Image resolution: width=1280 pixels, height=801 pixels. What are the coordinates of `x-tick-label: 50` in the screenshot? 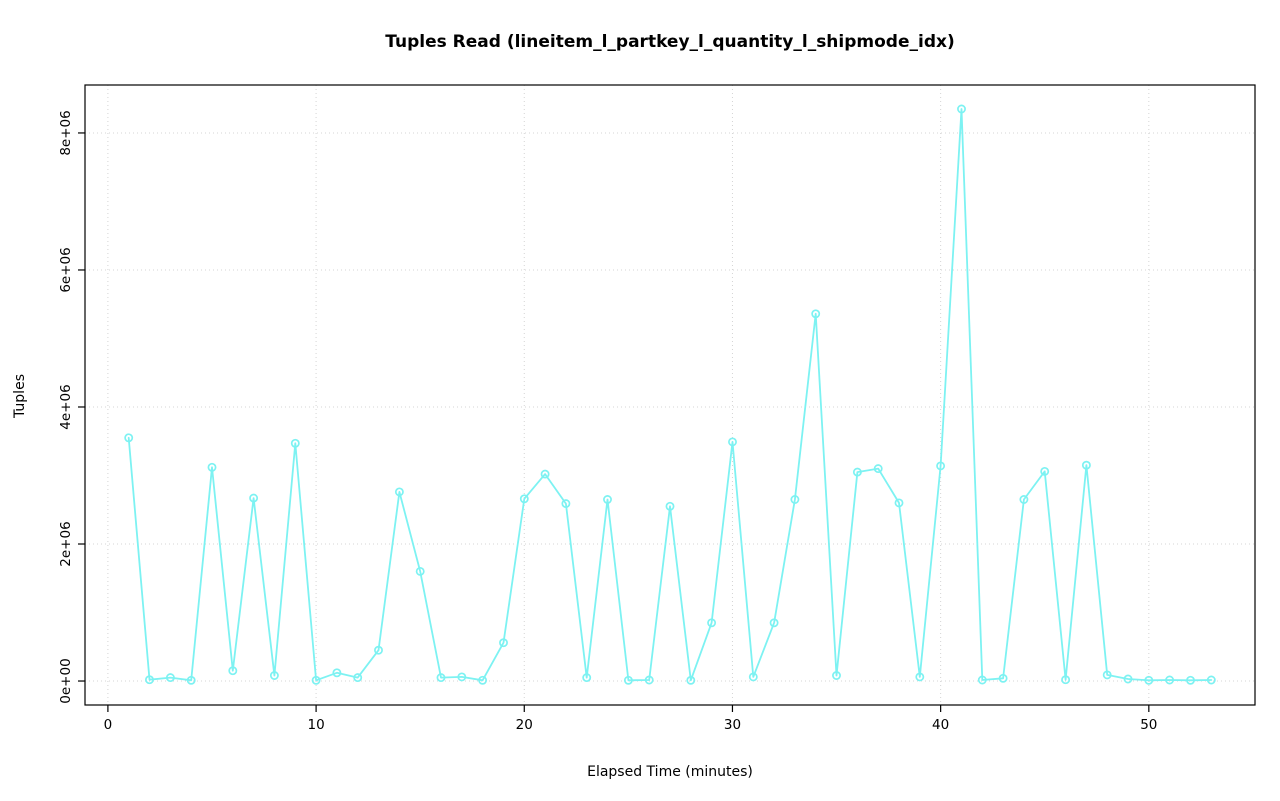 It's located at (1148, 725).